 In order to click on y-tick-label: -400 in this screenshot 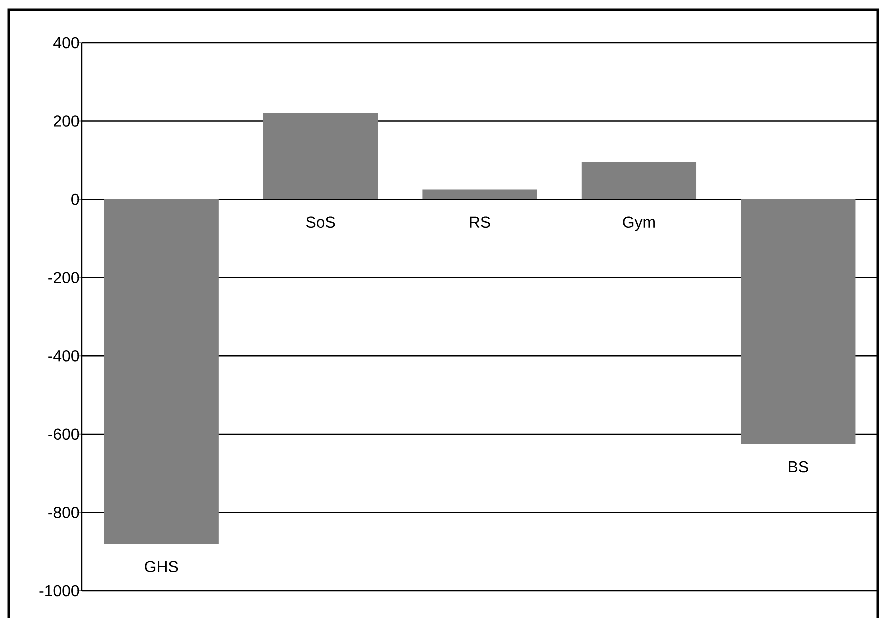, I will do `click(64, 356)`.